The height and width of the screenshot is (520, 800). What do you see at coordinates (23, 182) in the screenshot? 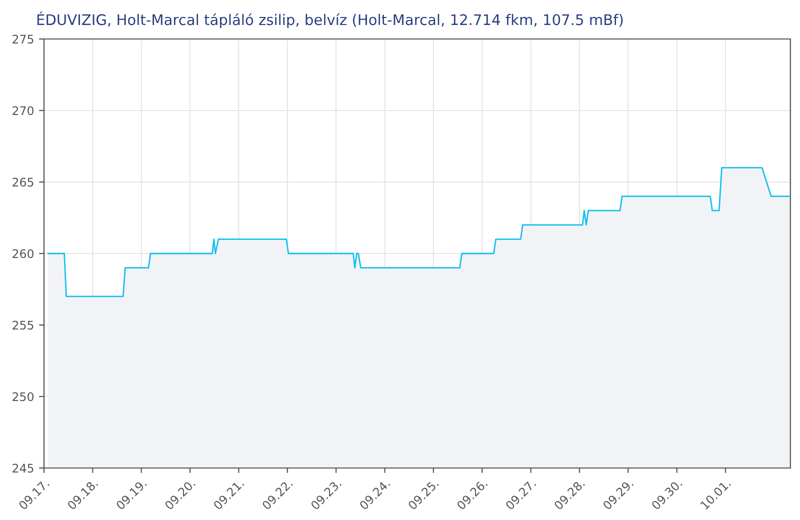
I see `y-tick-label: 265` at bounding box center [23, 182].